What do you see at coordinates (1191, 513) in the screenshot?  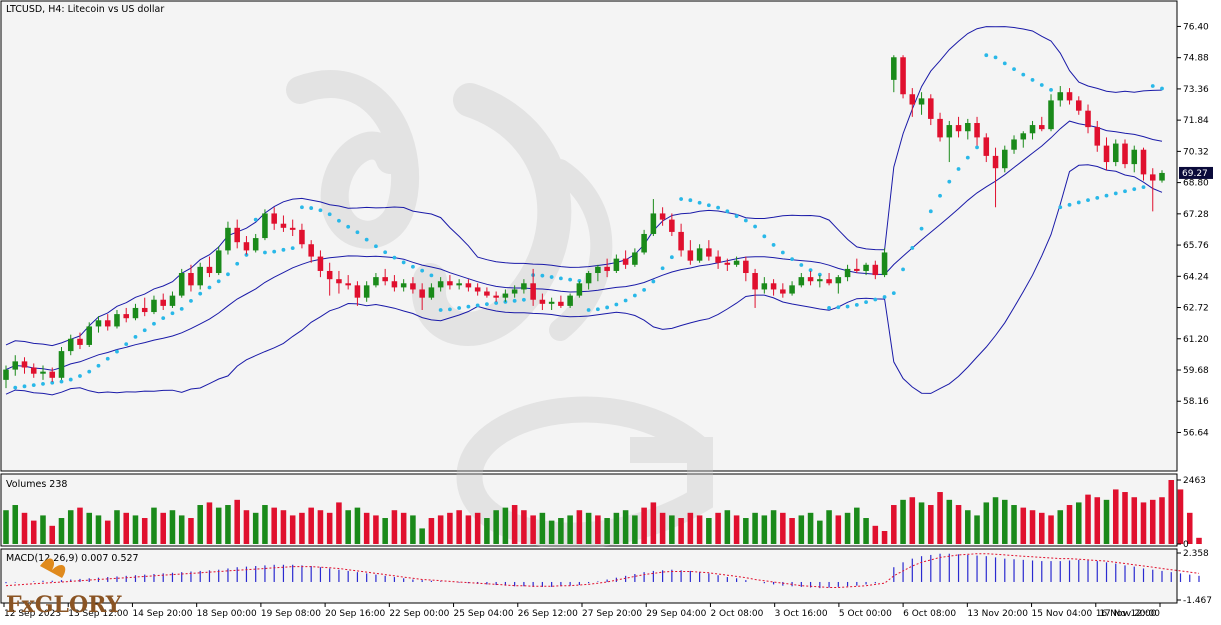 I see `volume-axis: 0 2463` at bounding box center [1191, 513].